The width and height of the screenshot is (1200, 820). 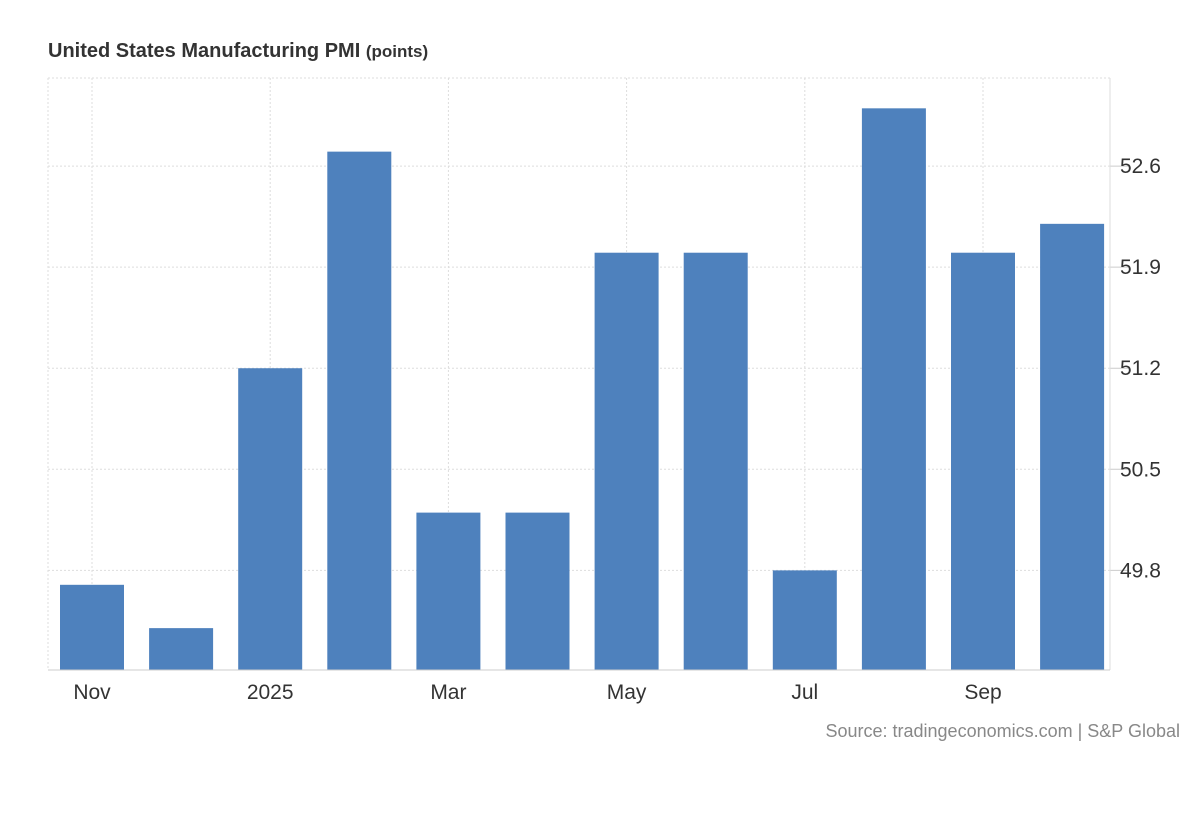 What do you see at coordinates (1140, 570) in the screenshot?
I see `y-tick-label: 49.8` at bounding box center [1140, 570].